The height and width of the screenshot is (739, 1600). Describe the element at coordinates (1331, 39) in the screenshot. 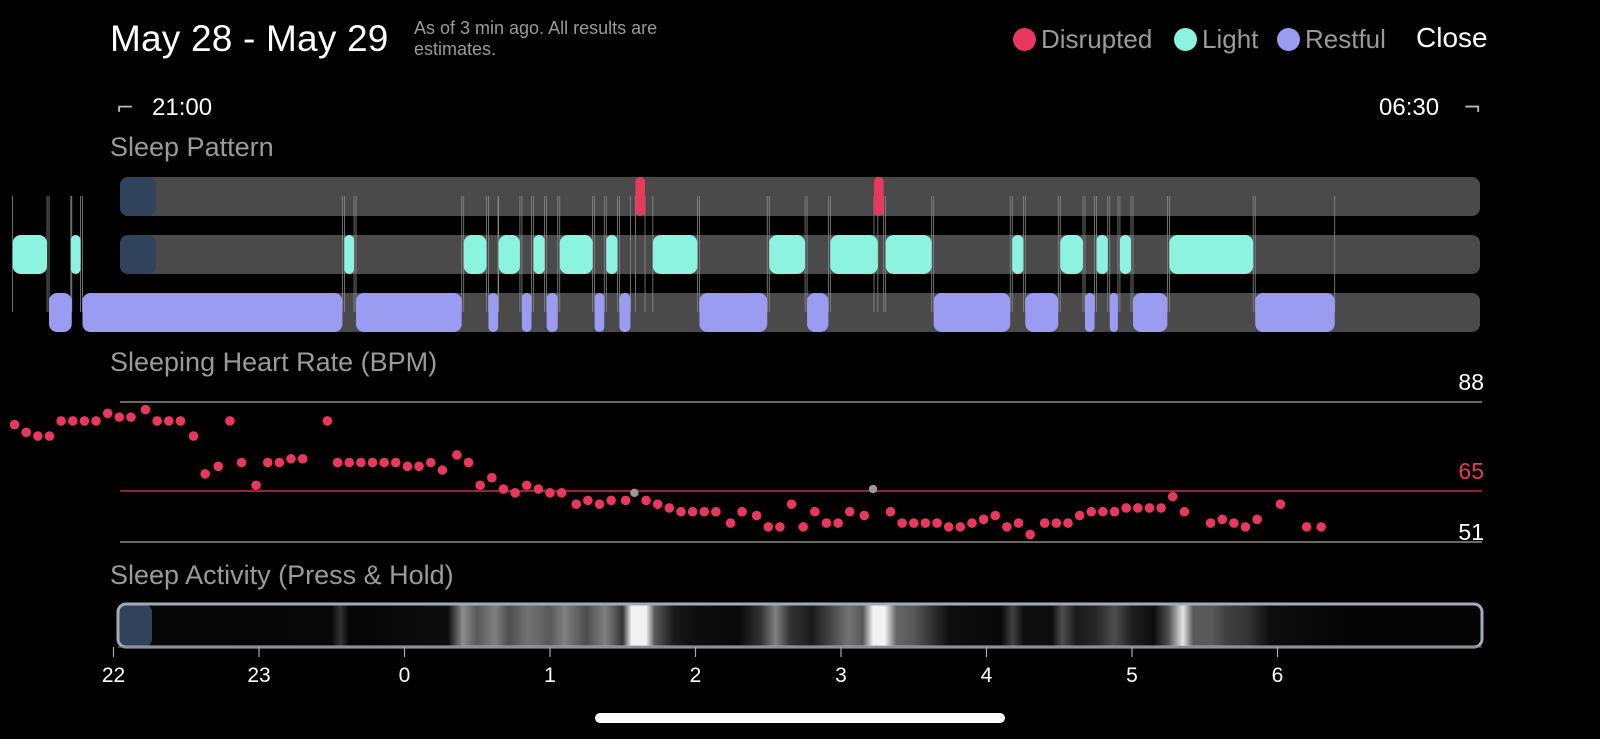

I see `legend-item-restful: Restful` at that location.